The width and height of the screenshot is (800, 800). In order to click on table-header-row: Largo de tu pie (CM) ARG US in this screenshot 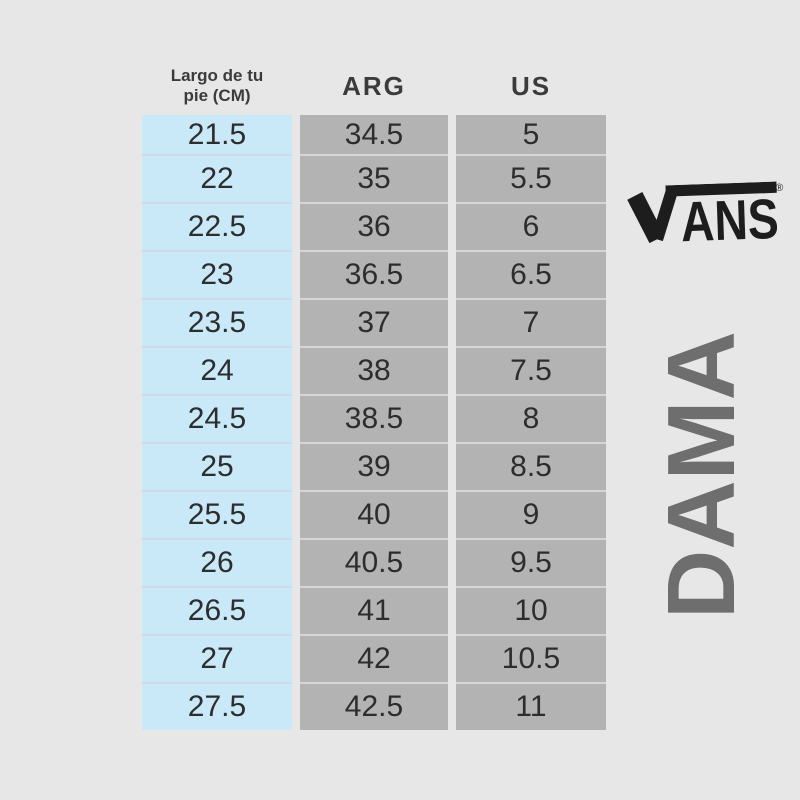, I will do `click(374, 87)`.